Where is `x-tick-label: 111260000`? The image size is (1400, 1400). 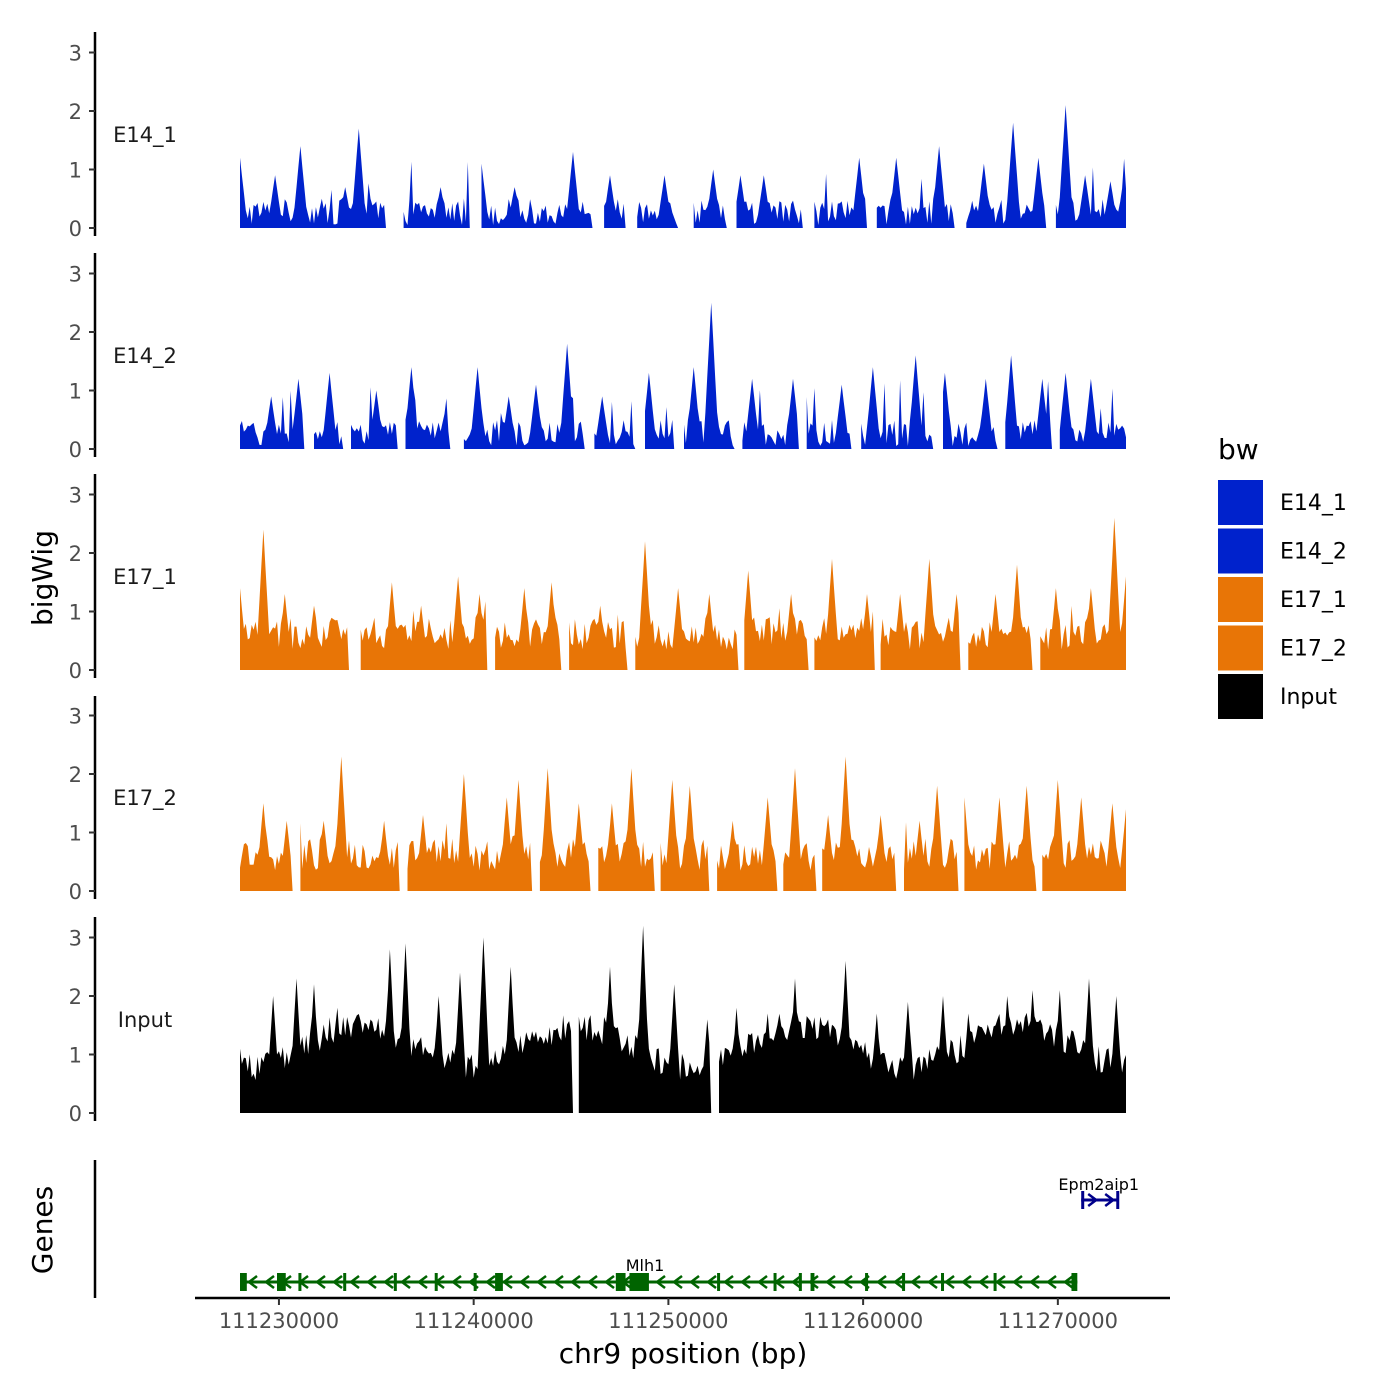 x-tick-label: 111260000 is located at coordinates (863, 1321).